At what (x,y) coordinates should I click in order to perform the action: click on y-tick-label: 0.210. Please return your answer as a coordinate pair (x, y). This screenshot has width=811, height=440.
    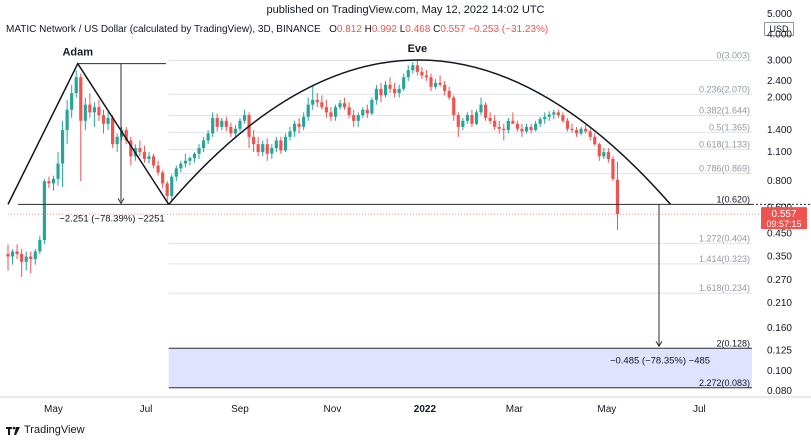
    Looking at the image, I should click on (779, 303).